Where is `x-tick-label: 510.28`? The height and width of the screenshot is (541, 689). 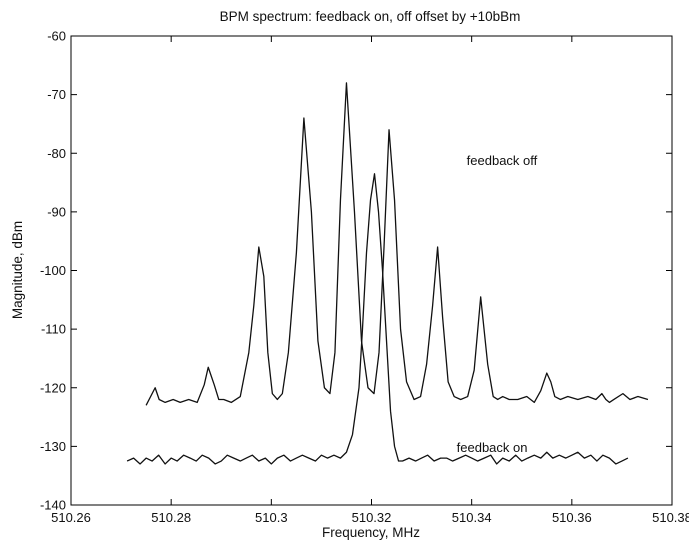 x-tick-label: 510.28 is located at coordinates (171, 517).